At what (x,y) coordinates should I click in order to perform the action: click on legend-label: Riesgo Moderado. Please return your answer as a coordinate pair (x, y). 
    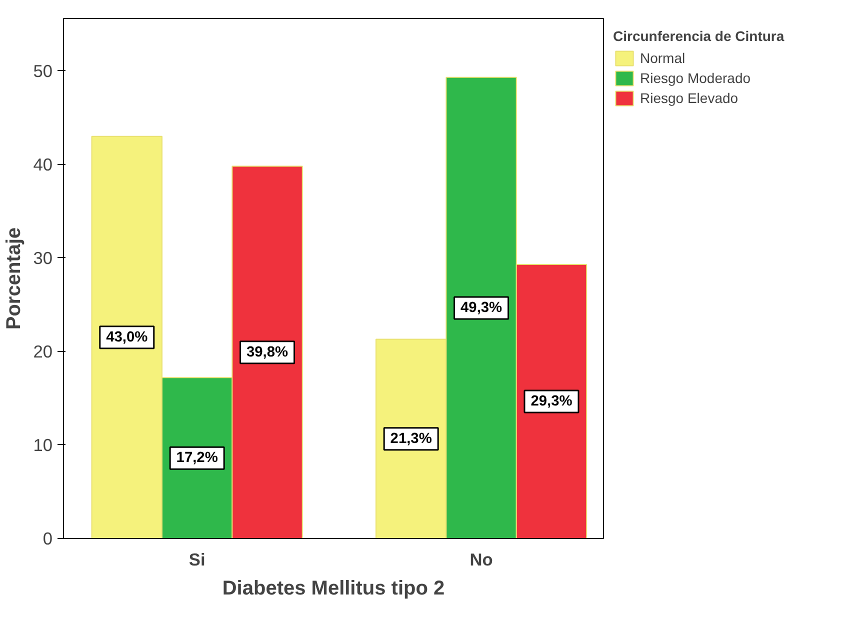
    Looking at the image, I should click on (695, 78).